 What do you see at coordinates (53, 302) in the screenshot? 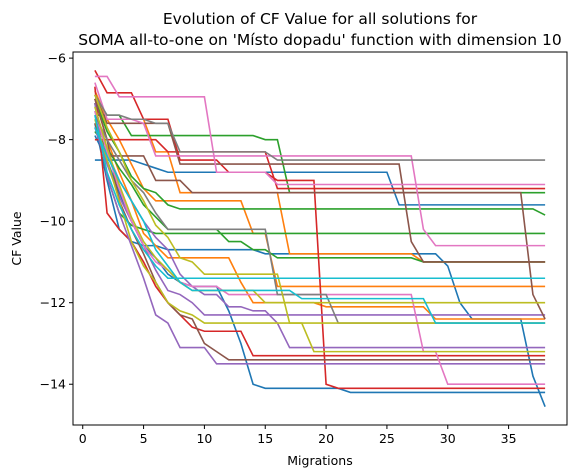
I see `y-tick-label: −12` at bounding box center [53, 302].